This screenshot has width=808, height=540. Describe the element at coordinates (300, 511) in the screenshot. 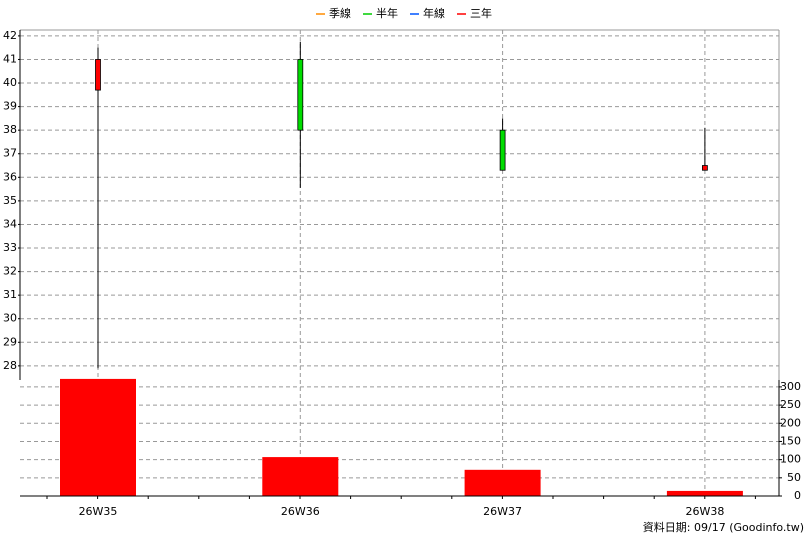

I see `x-tick-label: 26W36` at that location.